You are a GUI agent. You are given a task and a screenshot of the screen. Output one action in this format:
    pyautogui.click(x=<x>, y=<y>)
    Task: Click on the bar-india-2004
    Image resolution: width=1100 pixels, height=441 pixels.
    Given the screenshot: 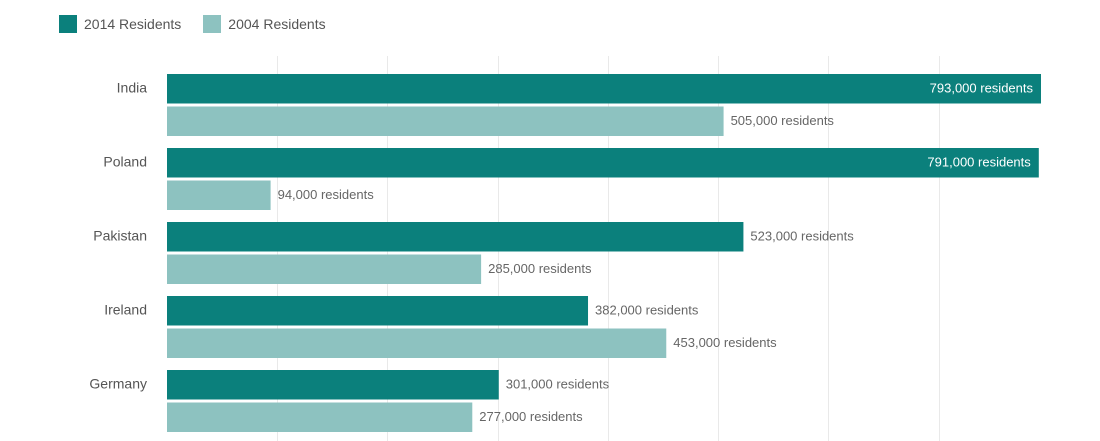 What is the action you would take?
    pyautogui.click(x=445, y=121)
    